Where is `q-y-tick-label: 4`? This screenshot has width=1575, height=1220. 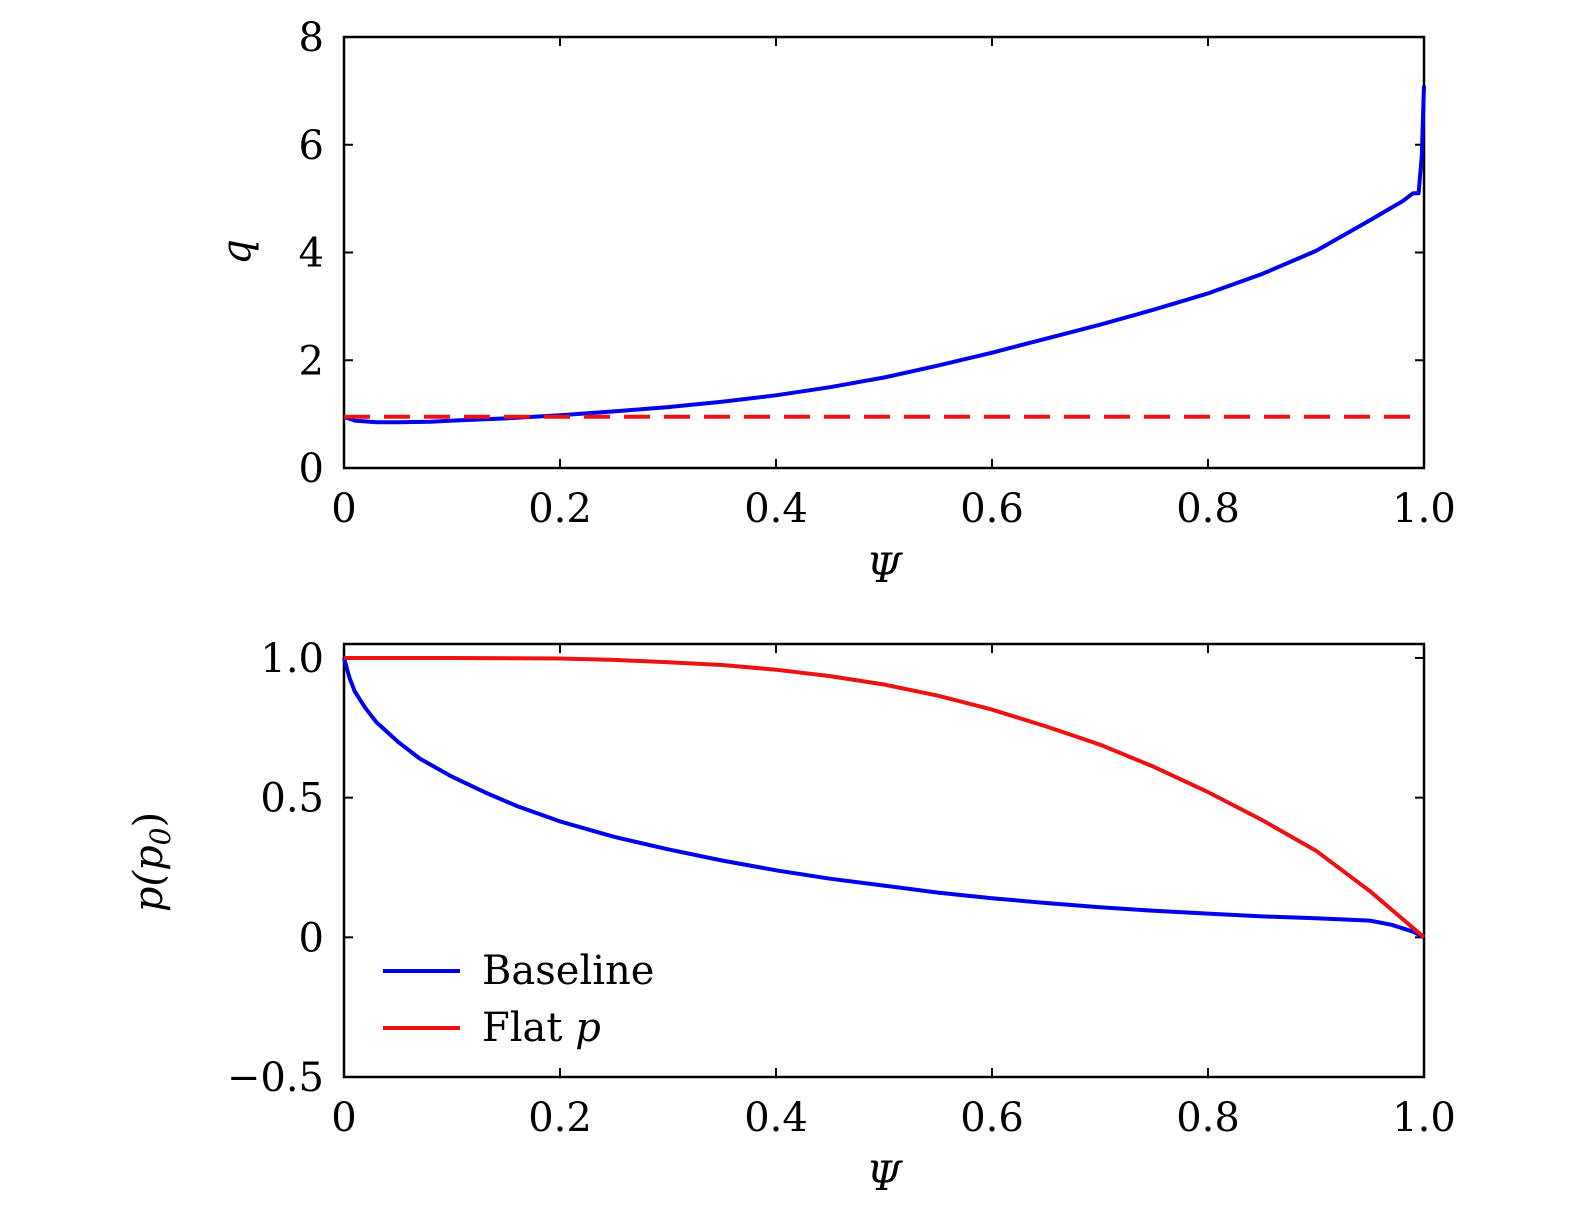
q-y-tick-label: 4 is located at coordinates (311, 254).